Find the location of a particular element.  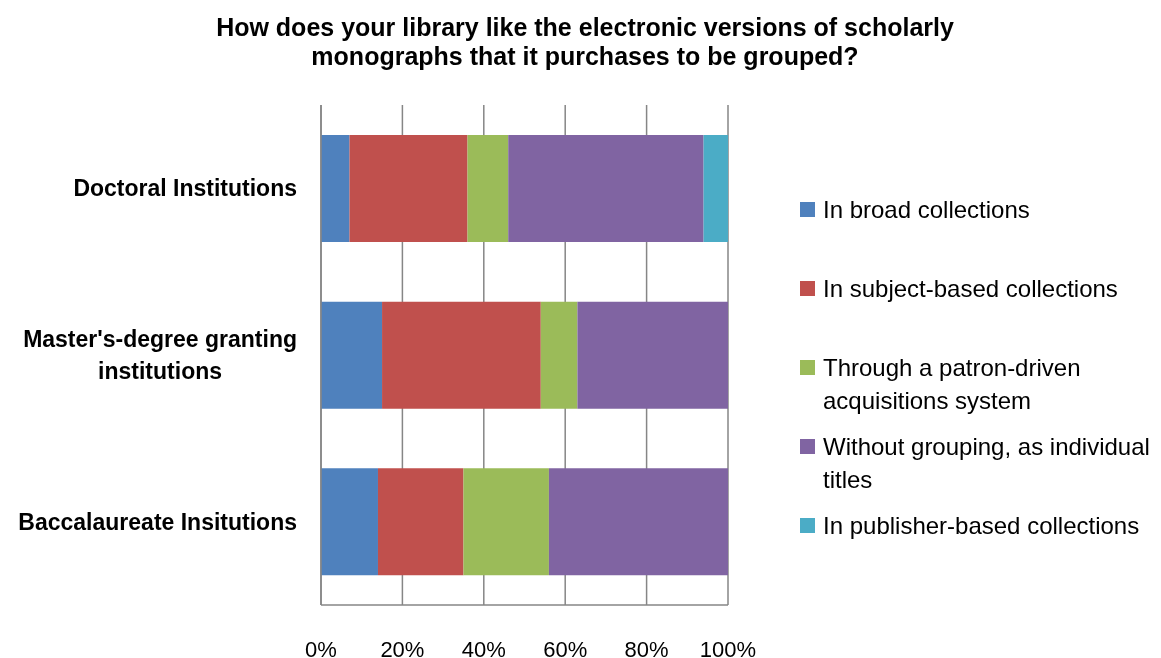

y-tick-label: Doctoral Institutions is located at coordinates (185, 188).